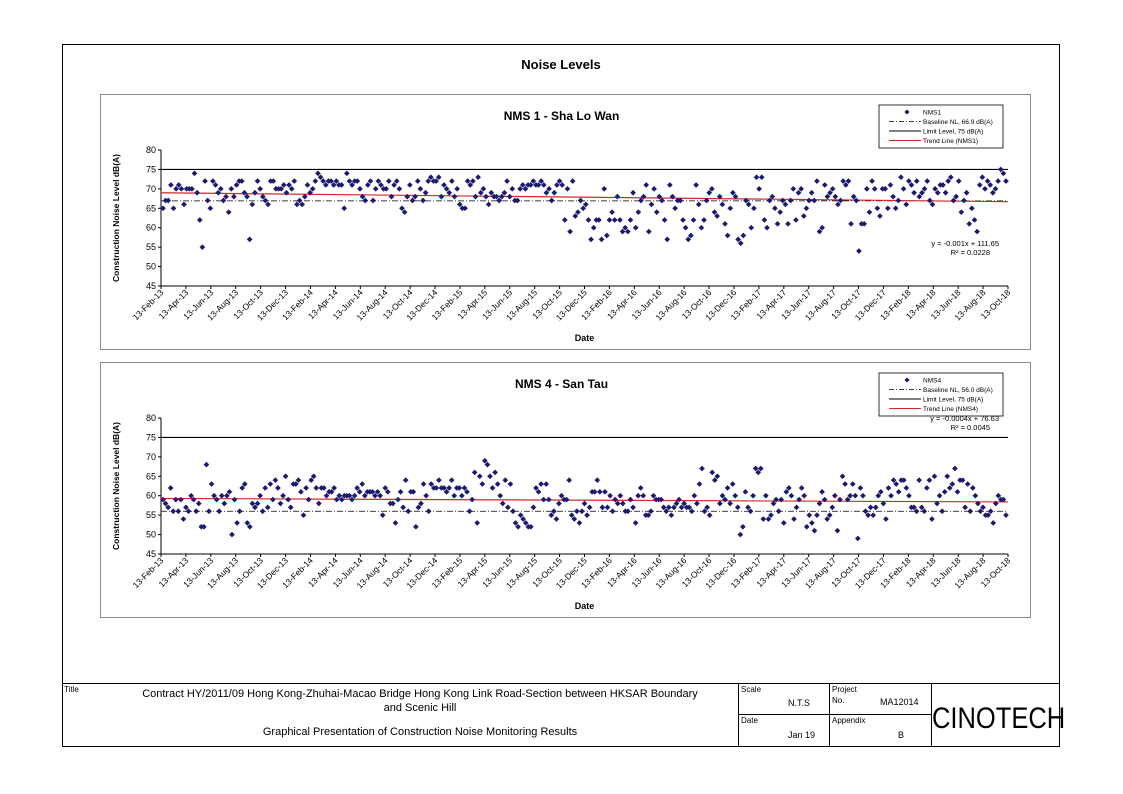 Image resolution: width=1123 pixels, height=794 pixels. I want to click on legend-entry: Baseline NL, 56.0 dB(A), so click(958, 390).